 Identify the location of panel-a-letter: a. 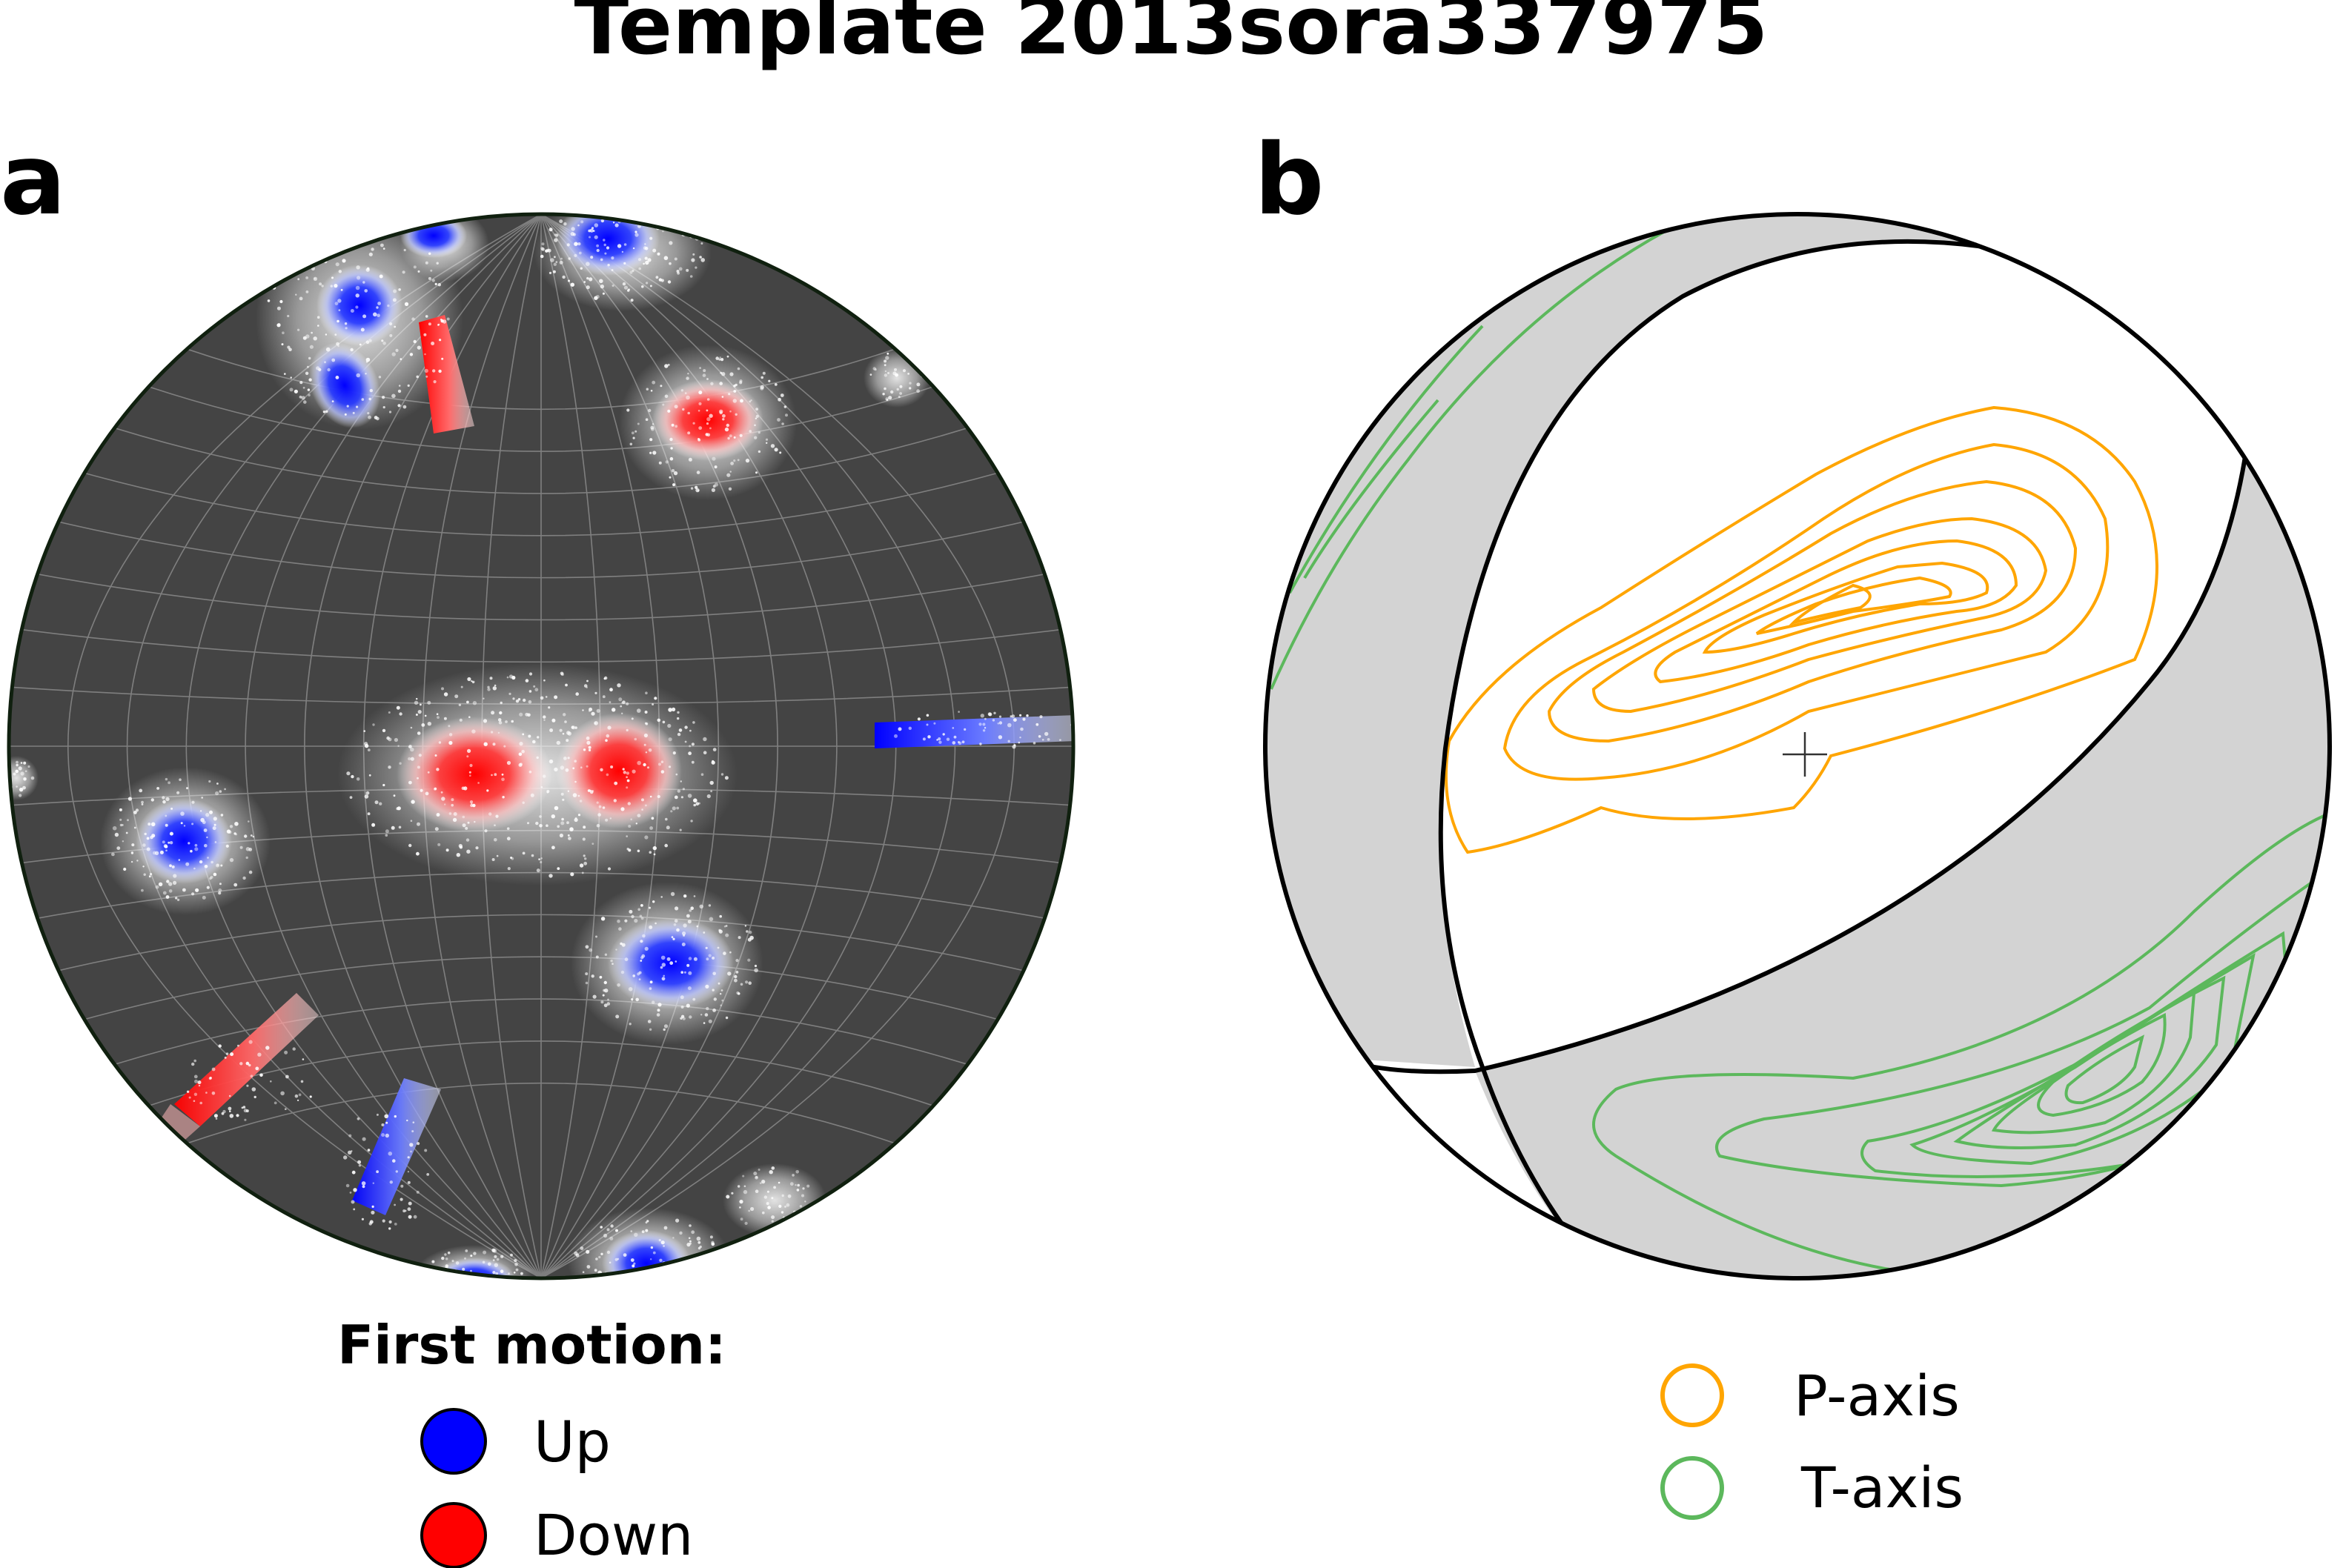
(33, 180).